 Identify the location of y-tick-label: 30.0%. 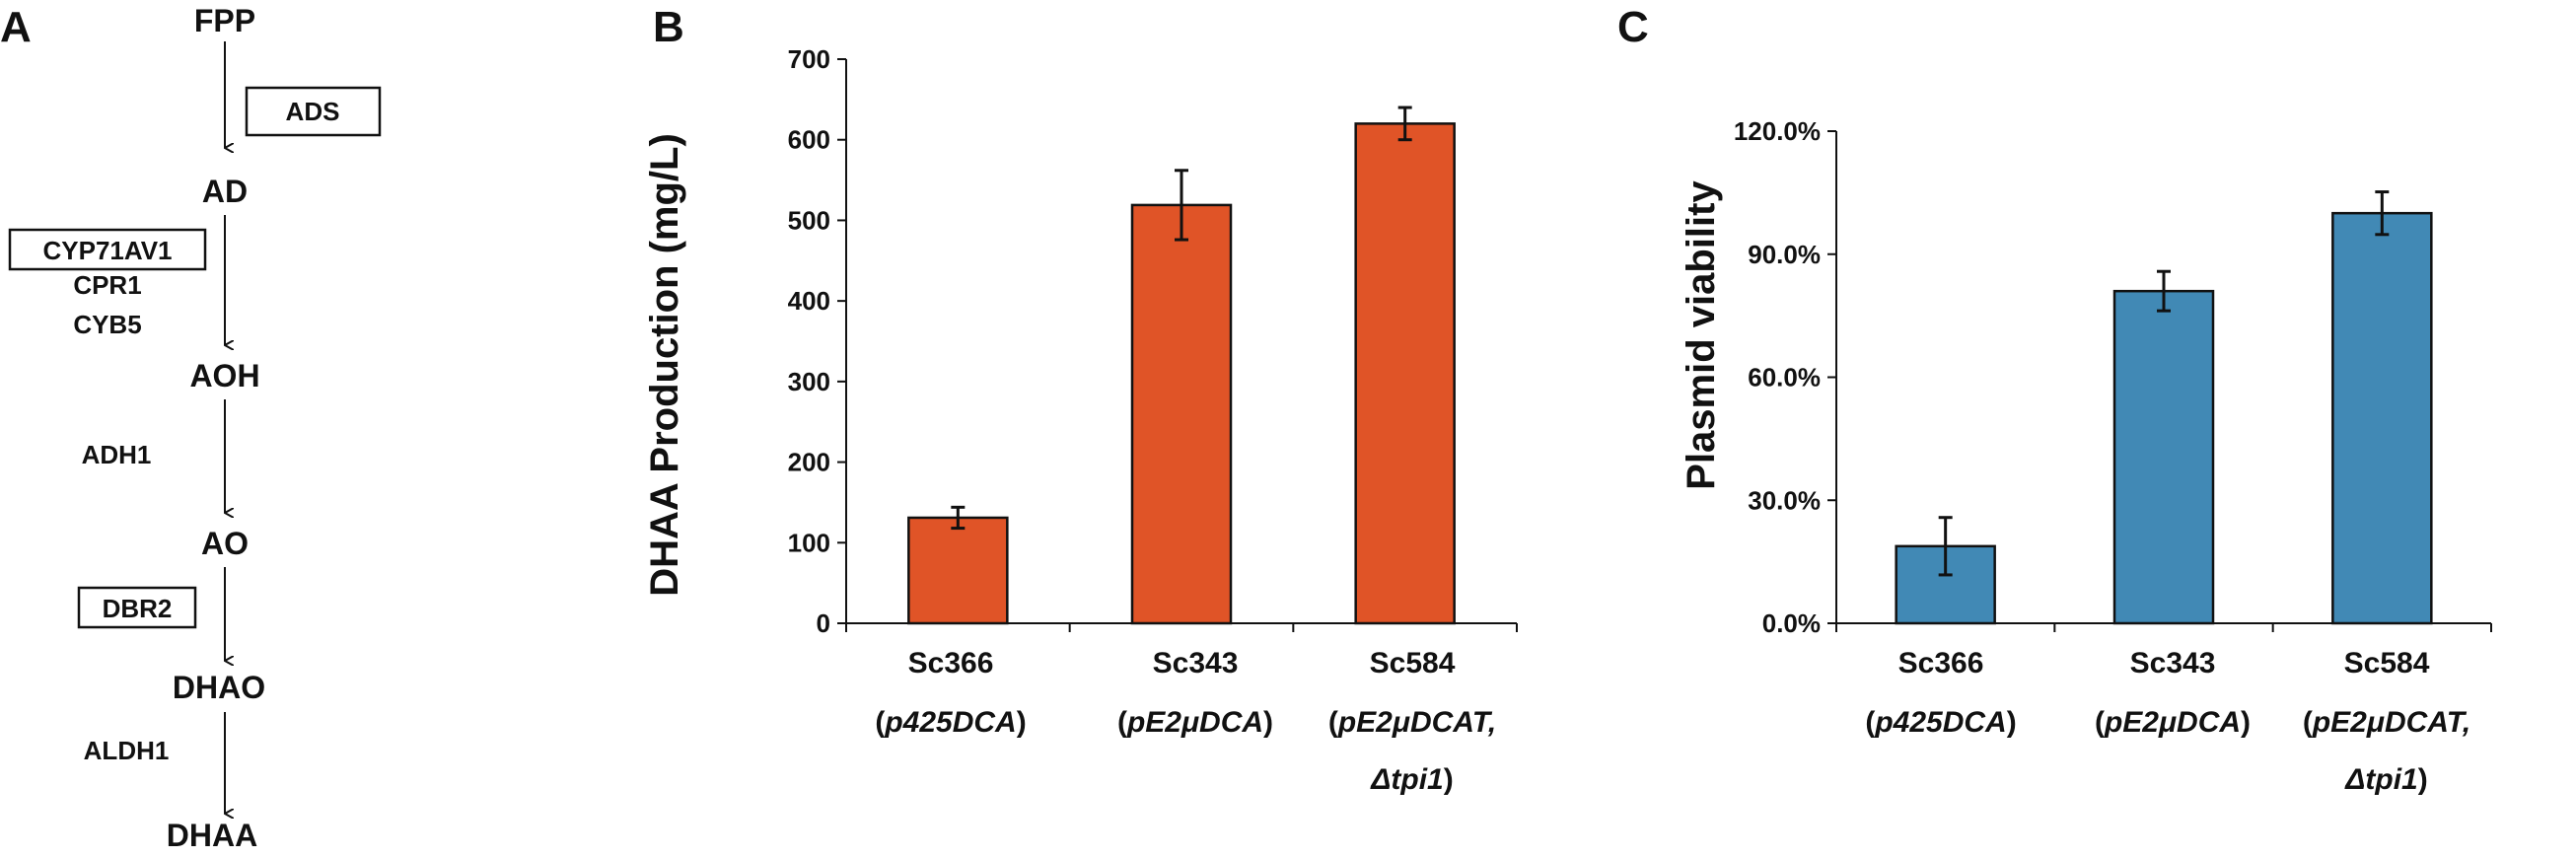
(1785, 500).